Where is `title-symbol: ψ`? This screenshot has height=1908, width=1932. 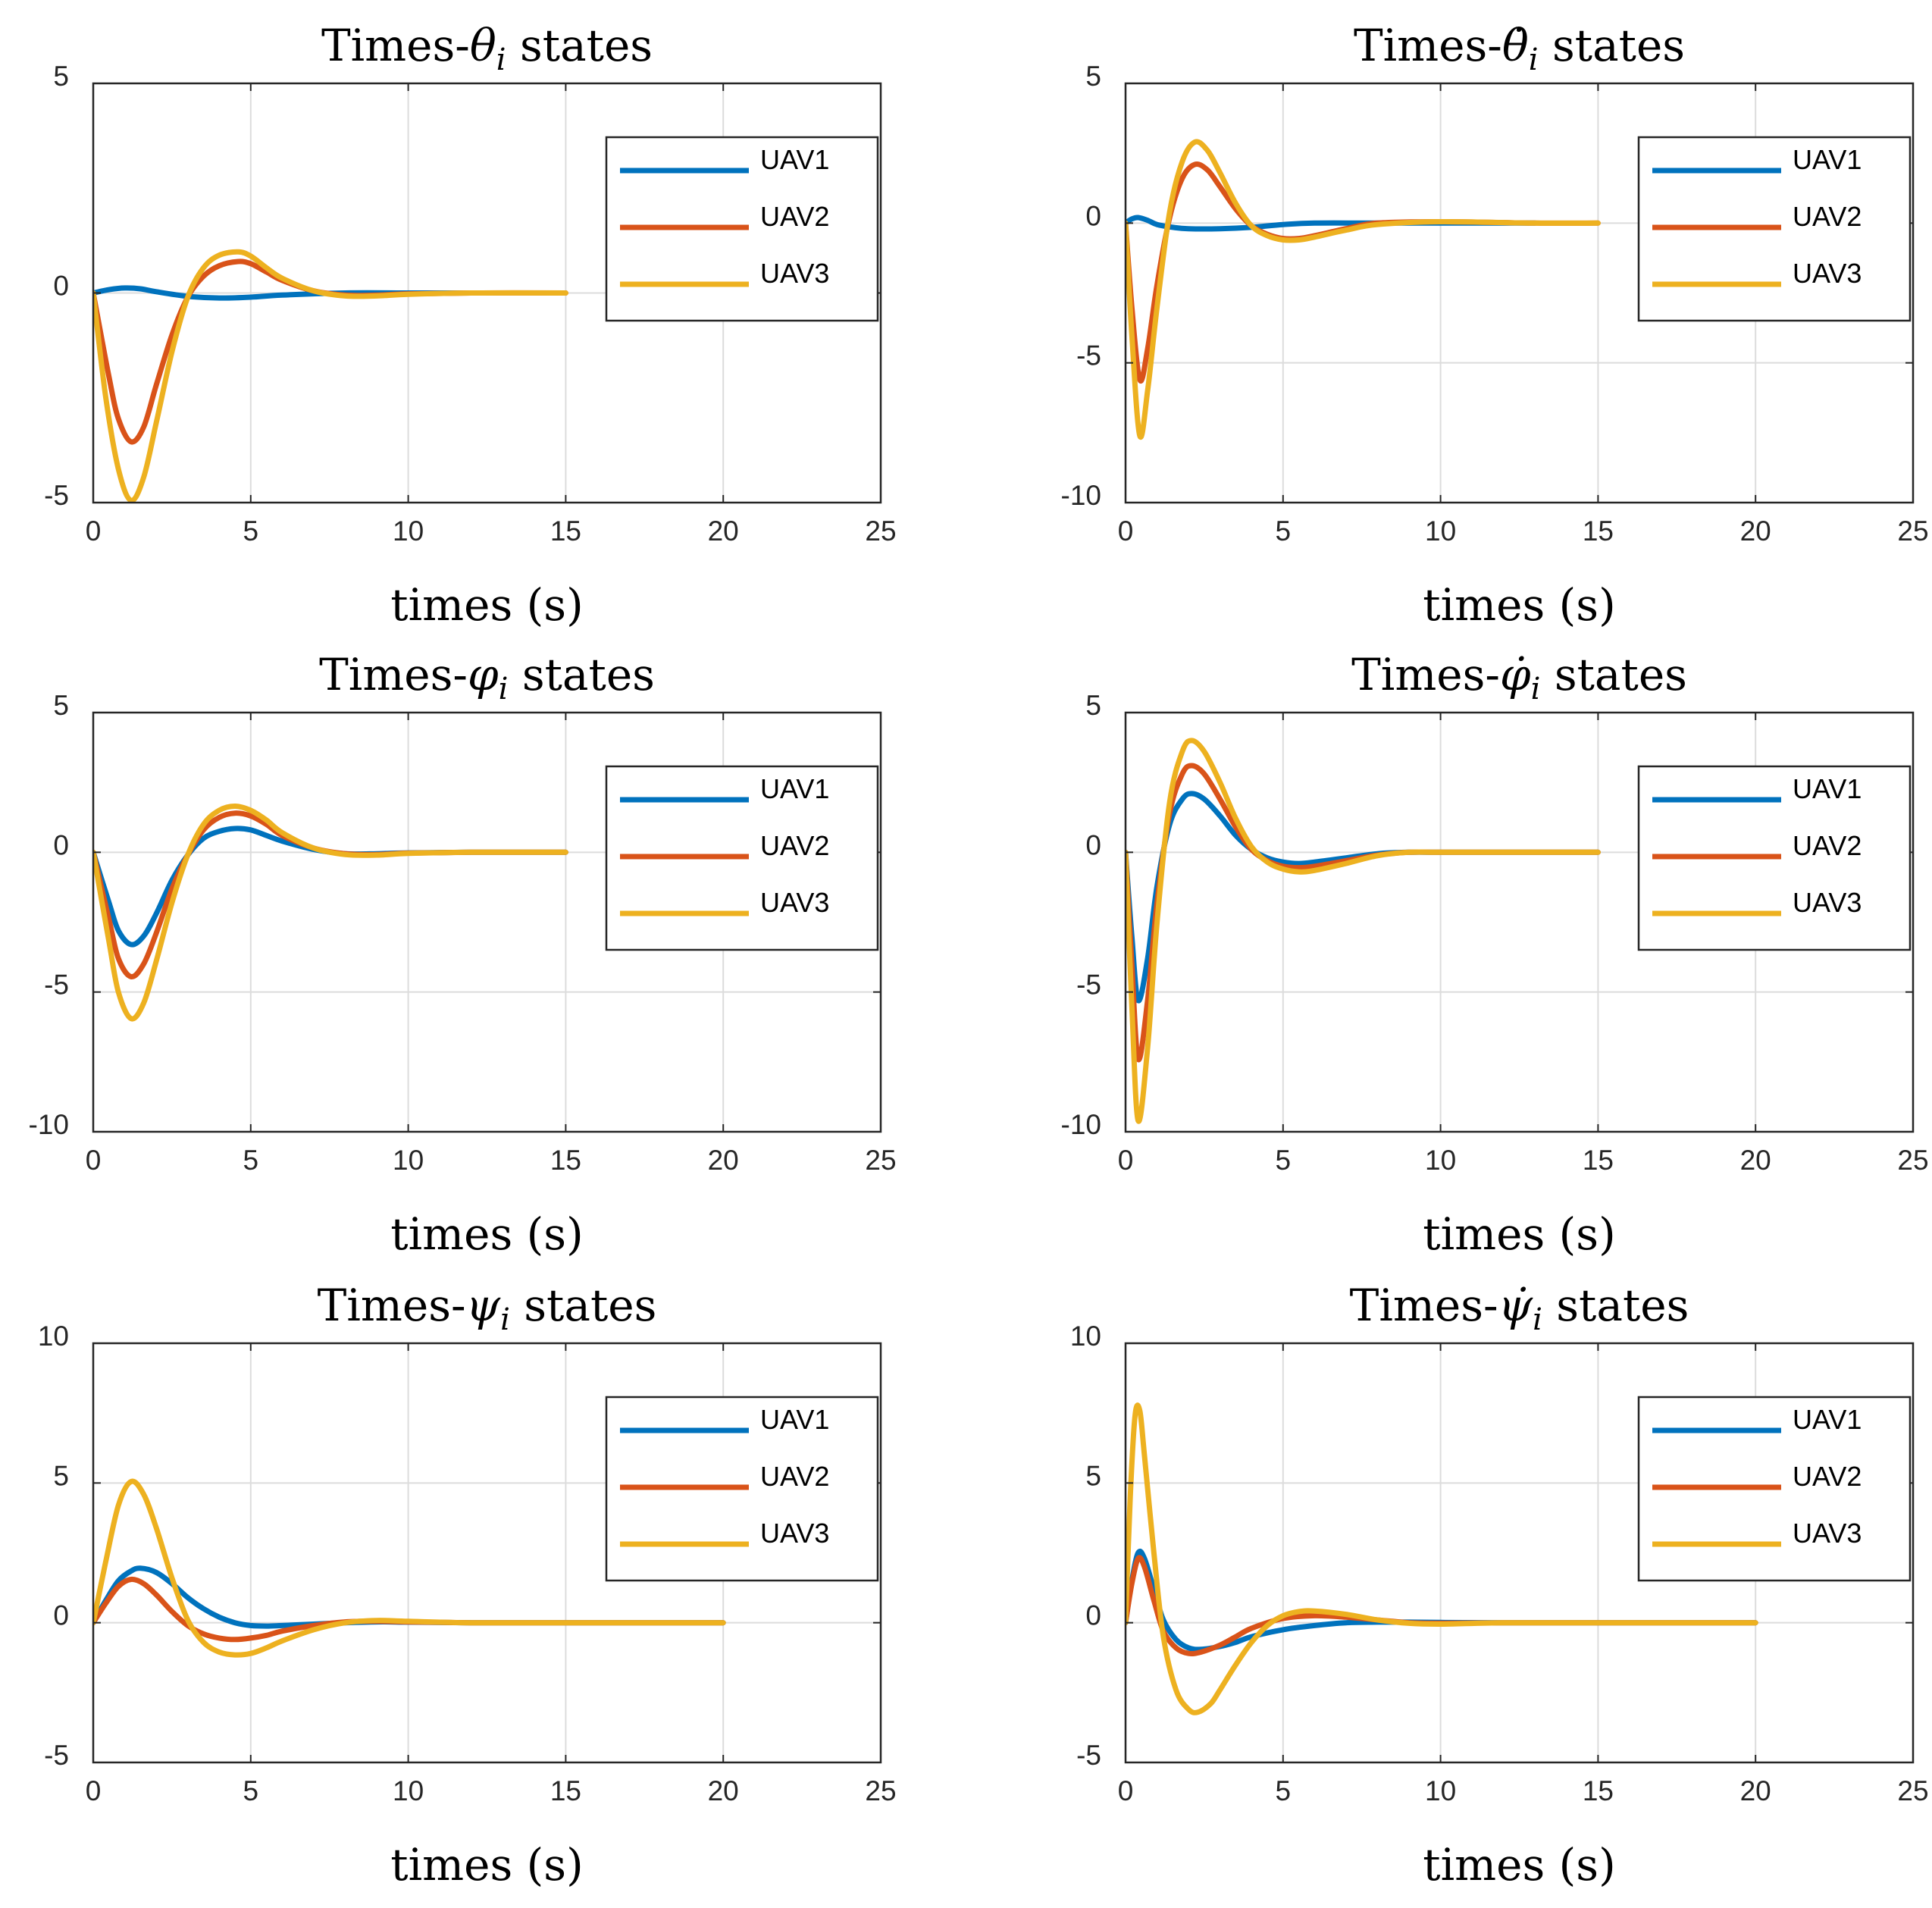 title-symbol: ψ is located at coordinates (483, 1305).